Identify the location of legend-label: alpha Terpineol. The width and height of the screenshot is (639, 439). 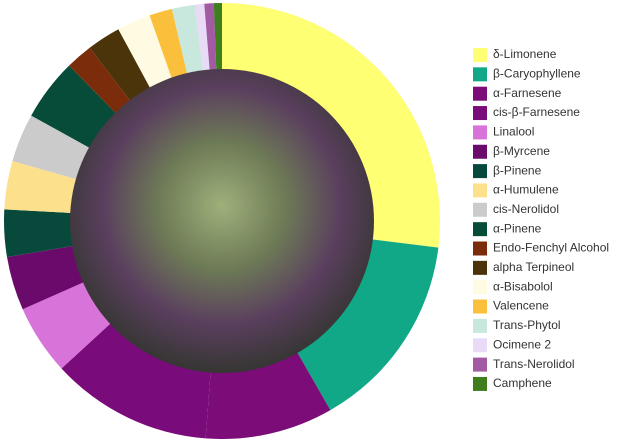
(533, 267).